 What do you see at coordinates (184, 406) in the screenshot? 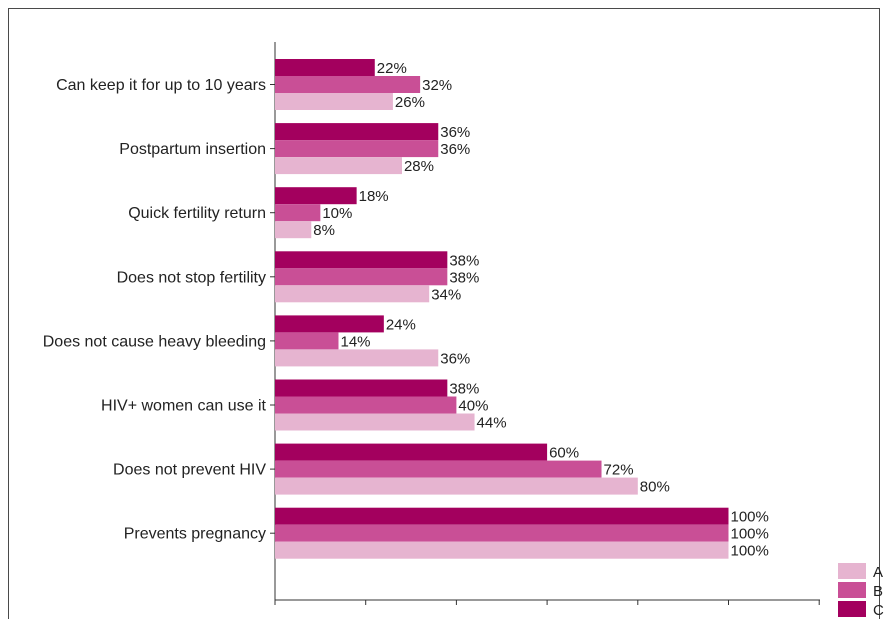
I see `category-label: HIV+ women can use it` at bounding box center [184, 406].